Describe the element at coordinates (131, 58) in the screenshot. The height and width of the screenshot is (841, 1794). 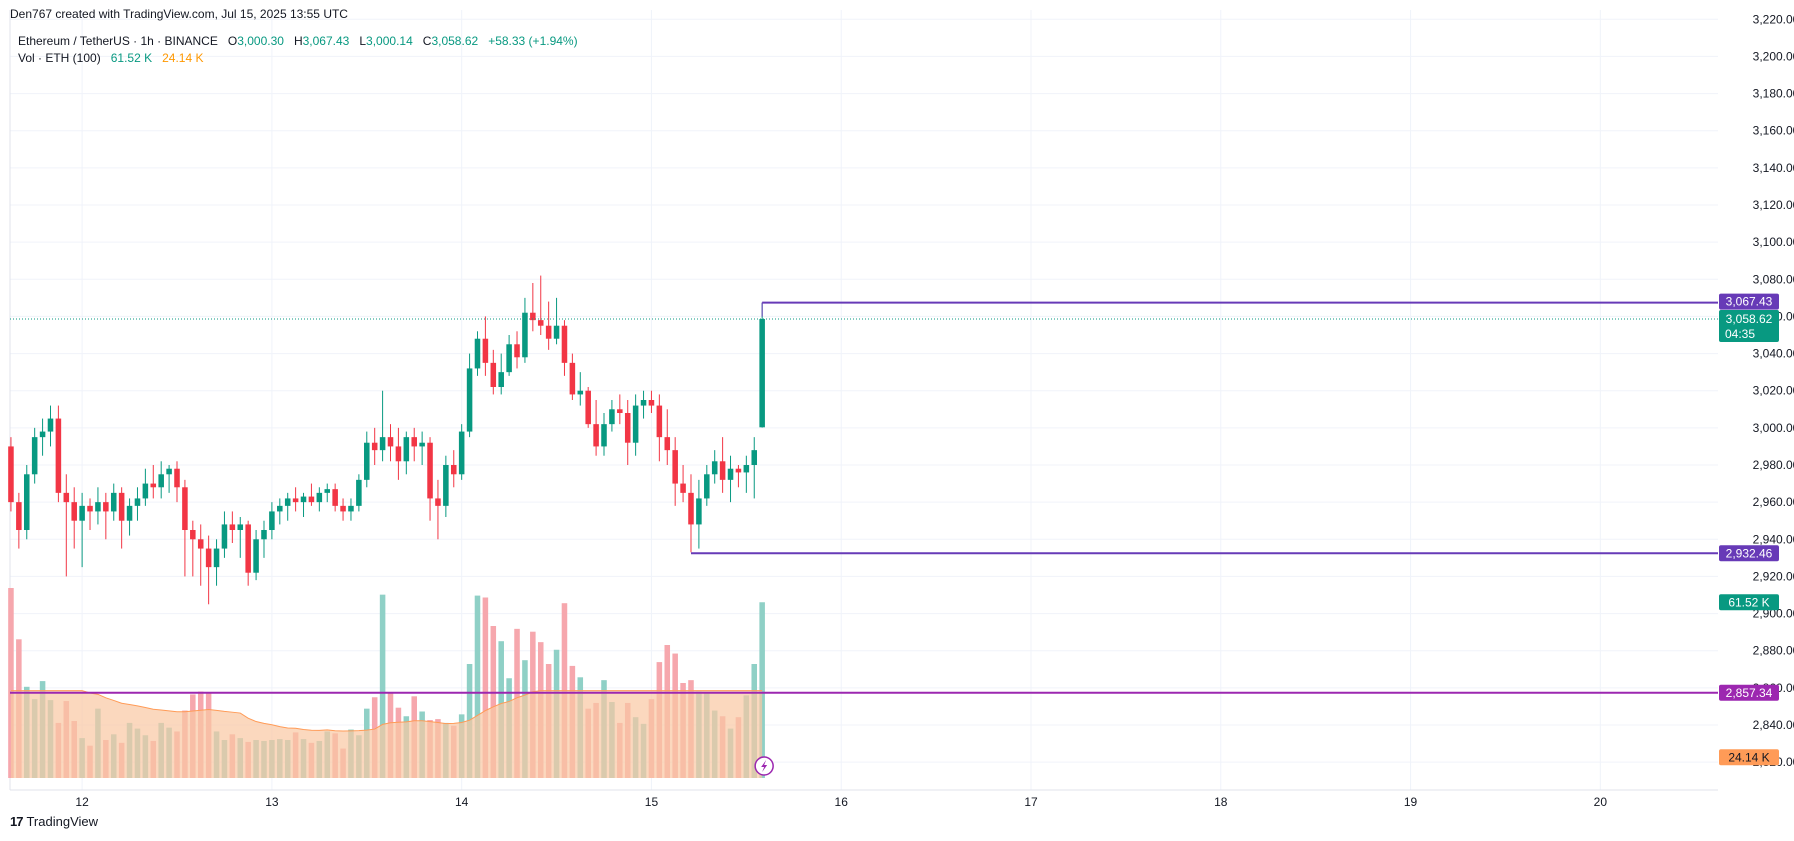
I see `volume-value: 61.52 K` at that location.